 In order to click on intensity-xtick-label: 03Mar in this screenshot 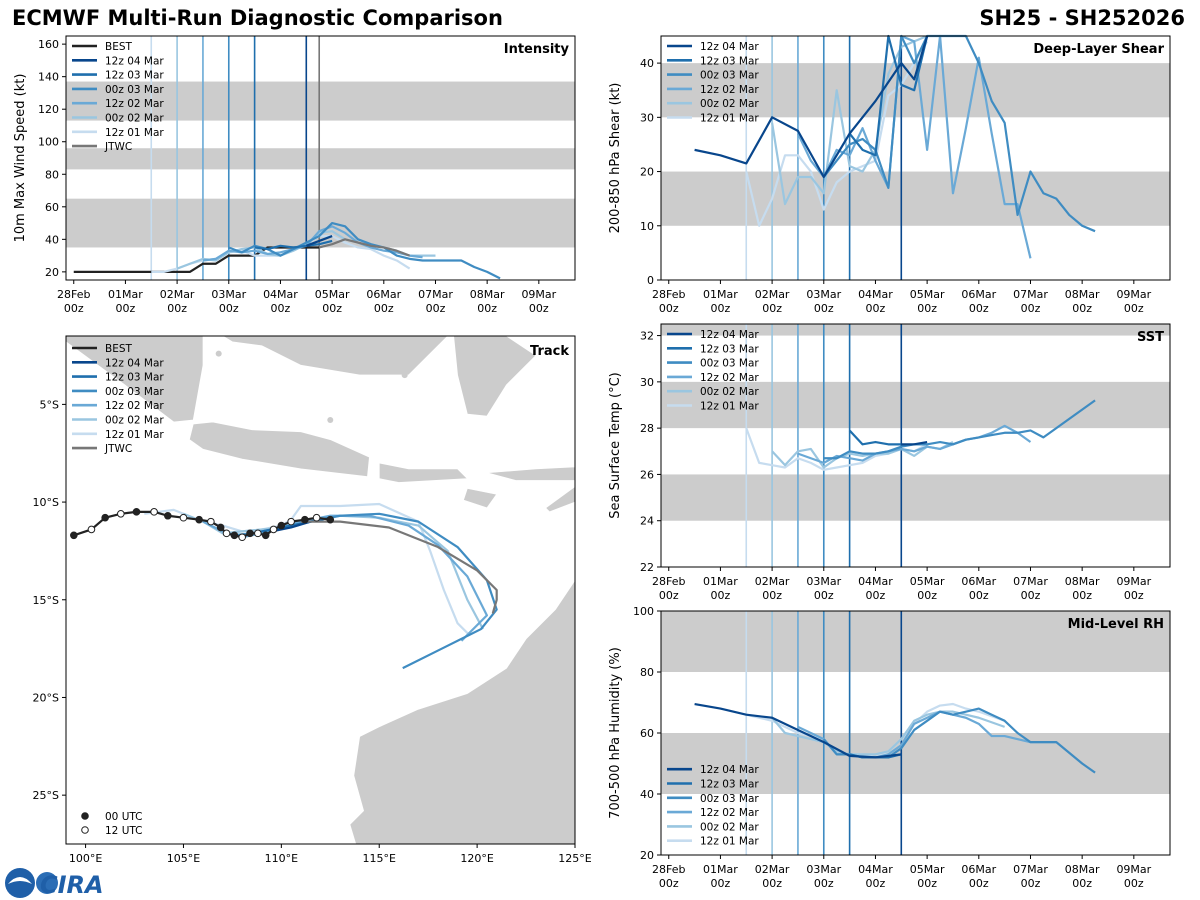, I will do `click(228, 294)`.